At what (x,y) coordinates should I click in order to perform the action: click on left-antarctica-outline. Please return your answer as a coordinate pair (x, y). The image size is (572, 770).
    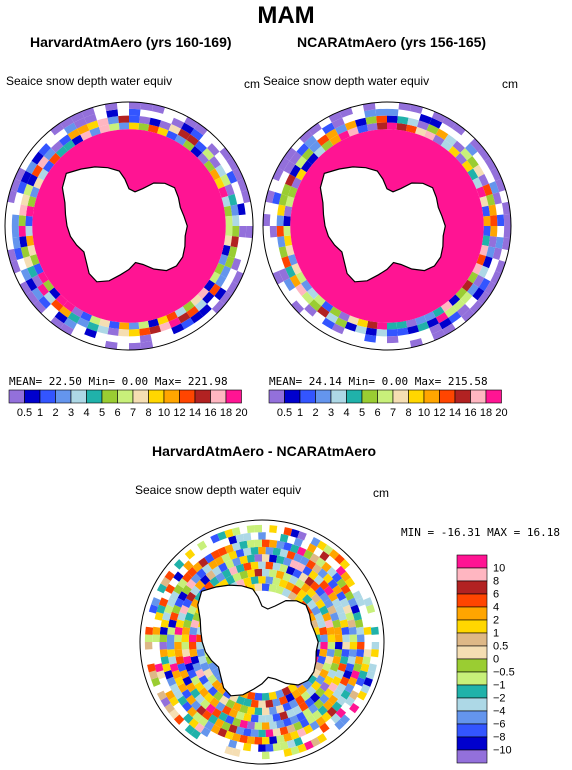
    Looking at the image, I should click on (124, 224).